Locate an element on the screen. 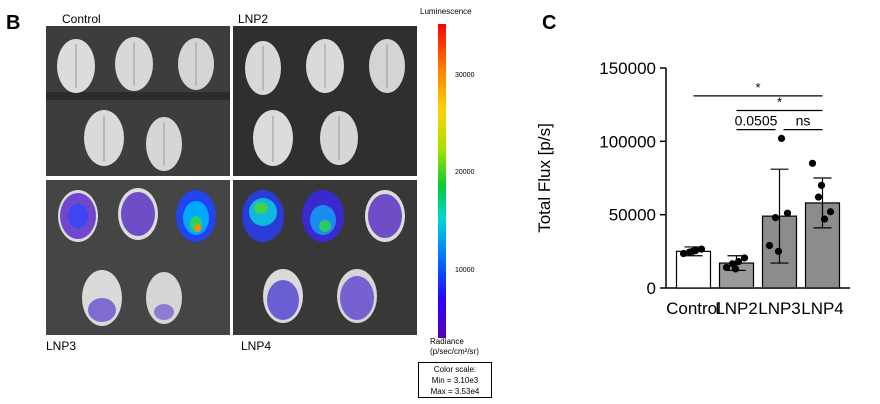  image-quadrant-control is located at coordinates (138, 101).